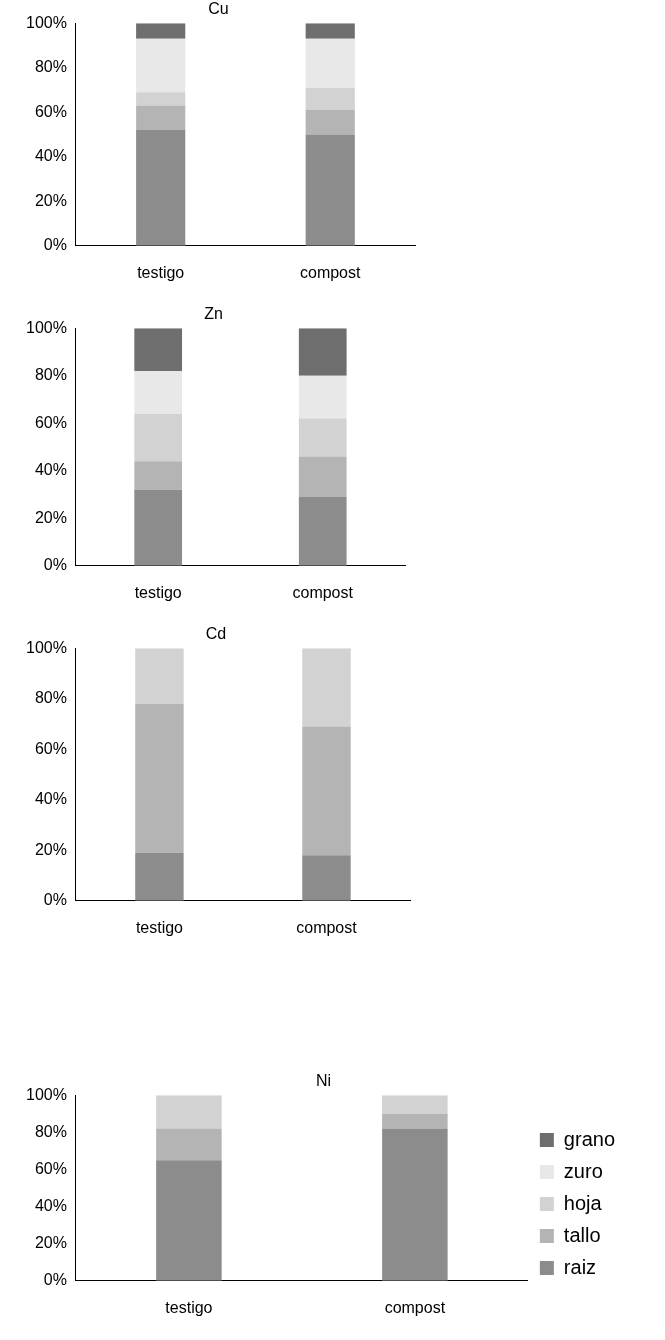  Describe the element at coordinates (216, 634) in the screenshot. I see `chart-title: Cd` at that location.